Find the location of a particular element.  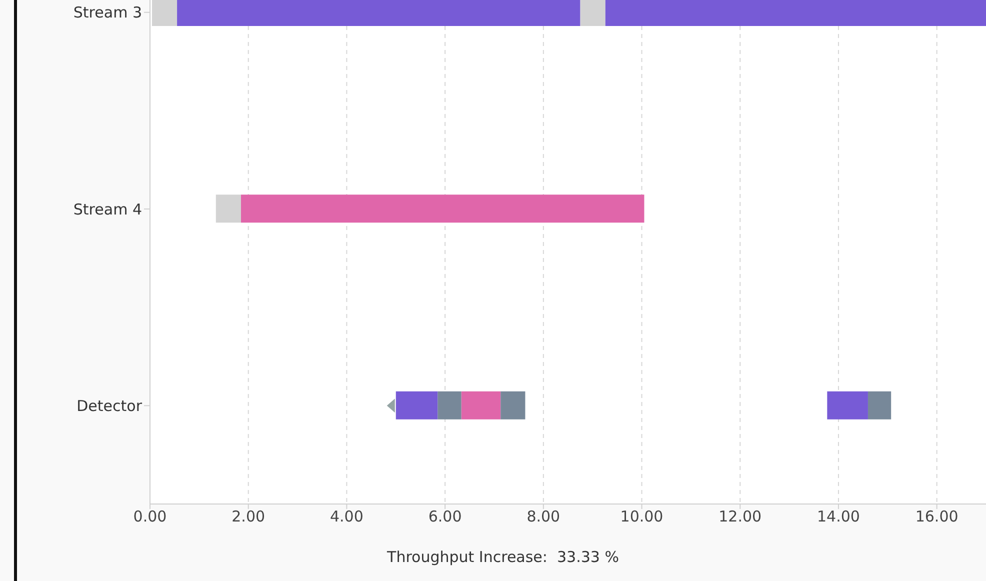

x-tick-label: 8.00 is located at coordinates (543, 517).